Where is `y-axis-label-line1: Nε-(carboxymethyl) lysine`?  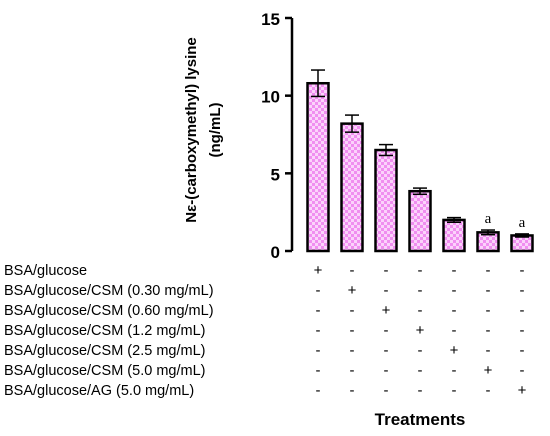 y-axis-label-line1: Nε-(carboxymethyl) lysine is located at coordinates (191, 130).